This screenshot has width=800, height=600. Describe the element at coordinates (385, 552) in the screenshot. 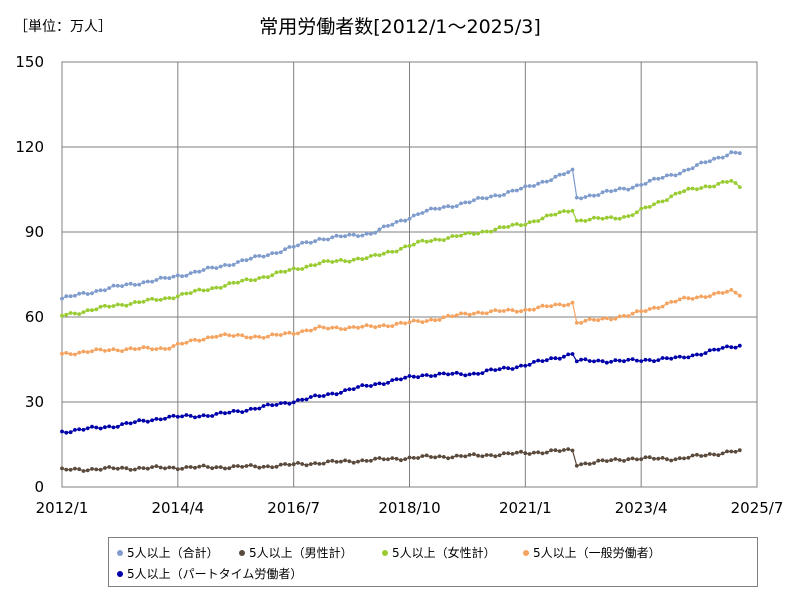

I see `legend-marker-female` at that location.